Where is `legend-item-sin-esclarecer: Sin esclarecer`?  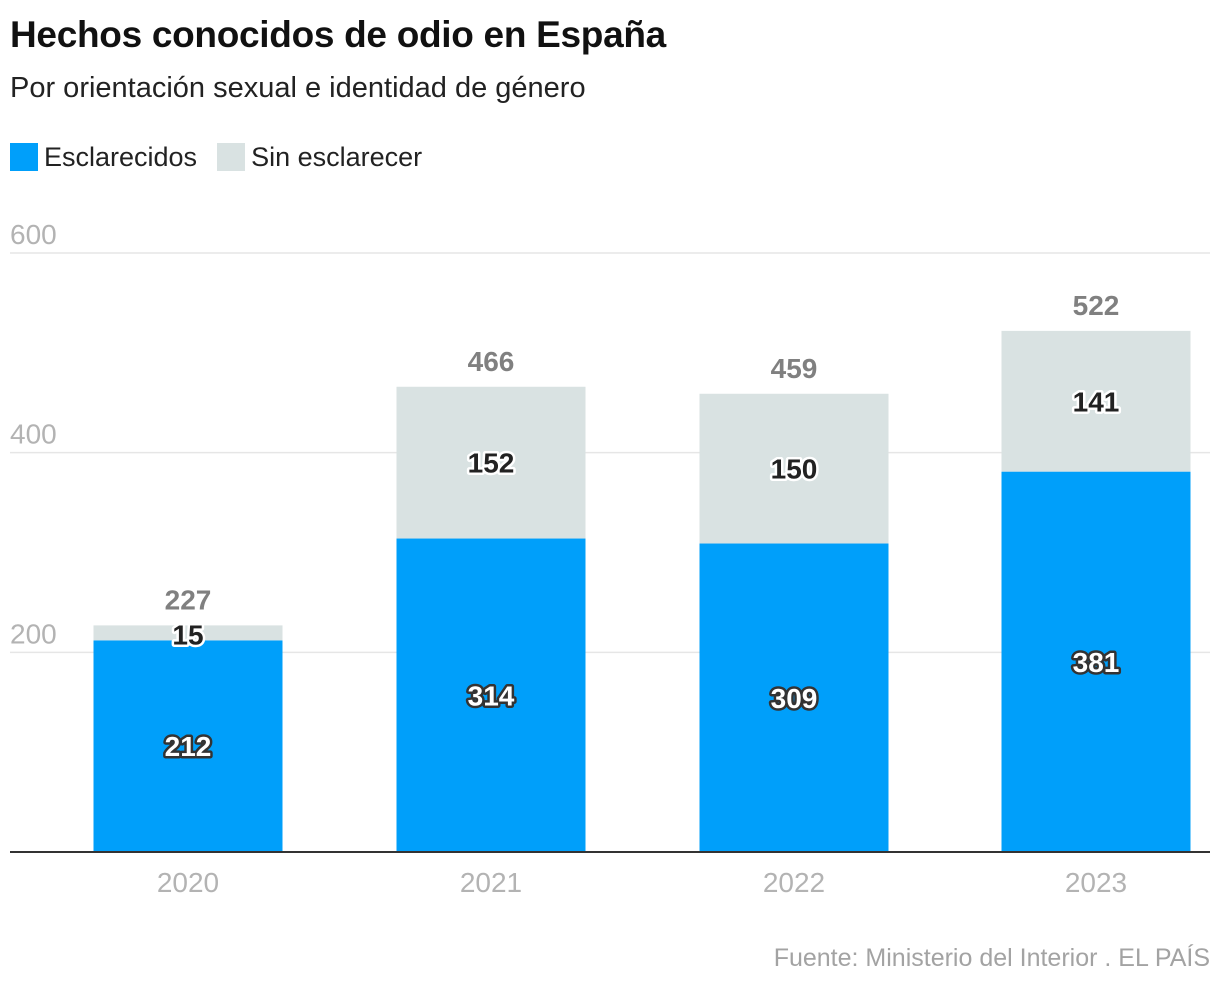
legend-item-sin-esclarecer: Sin esclarecer is located at coordinates (319, 157).